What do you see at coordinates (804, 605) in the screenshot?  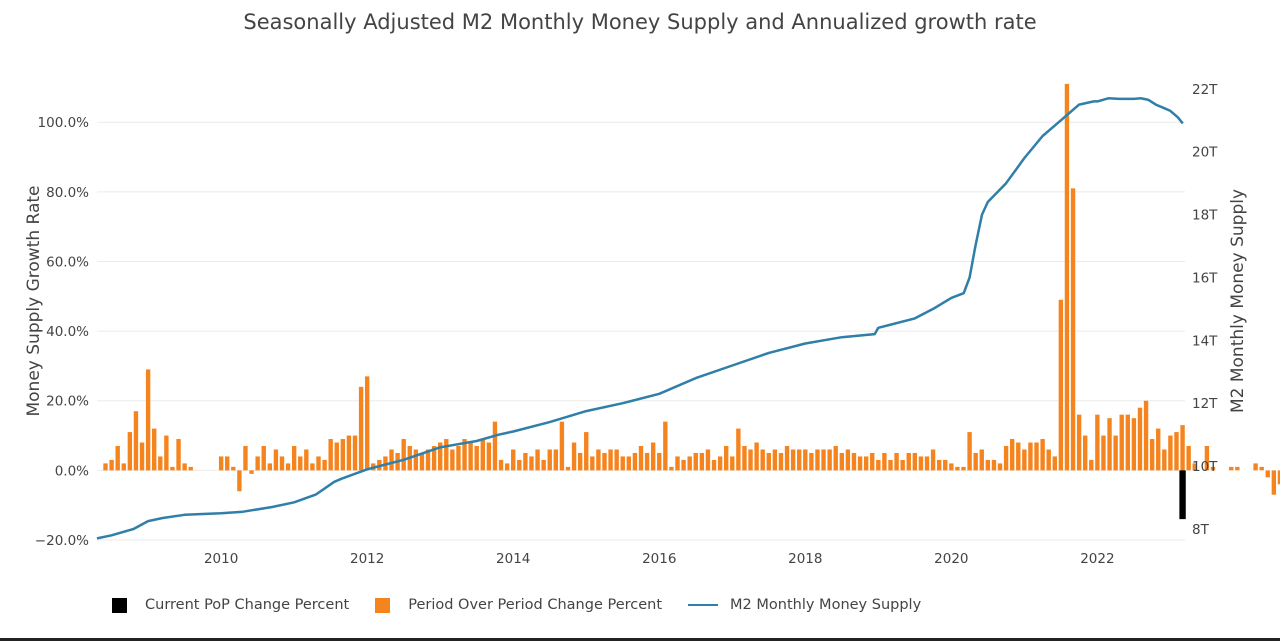 I see `legend-item-line: M2 Monthly Money Supply` at bounding box center [804, 605].